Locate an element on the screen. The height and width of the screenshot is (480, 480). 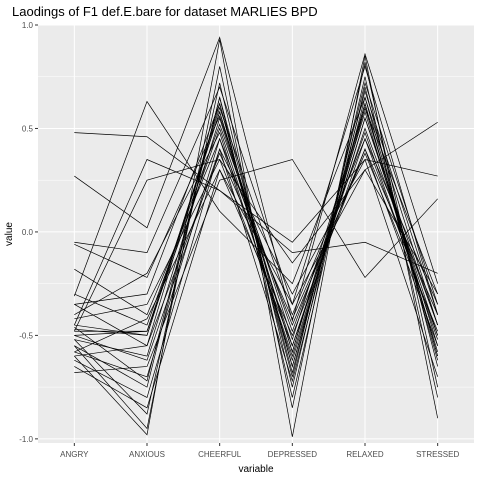
y-tick-label: -0.5 is located at coordinates (26, 335).